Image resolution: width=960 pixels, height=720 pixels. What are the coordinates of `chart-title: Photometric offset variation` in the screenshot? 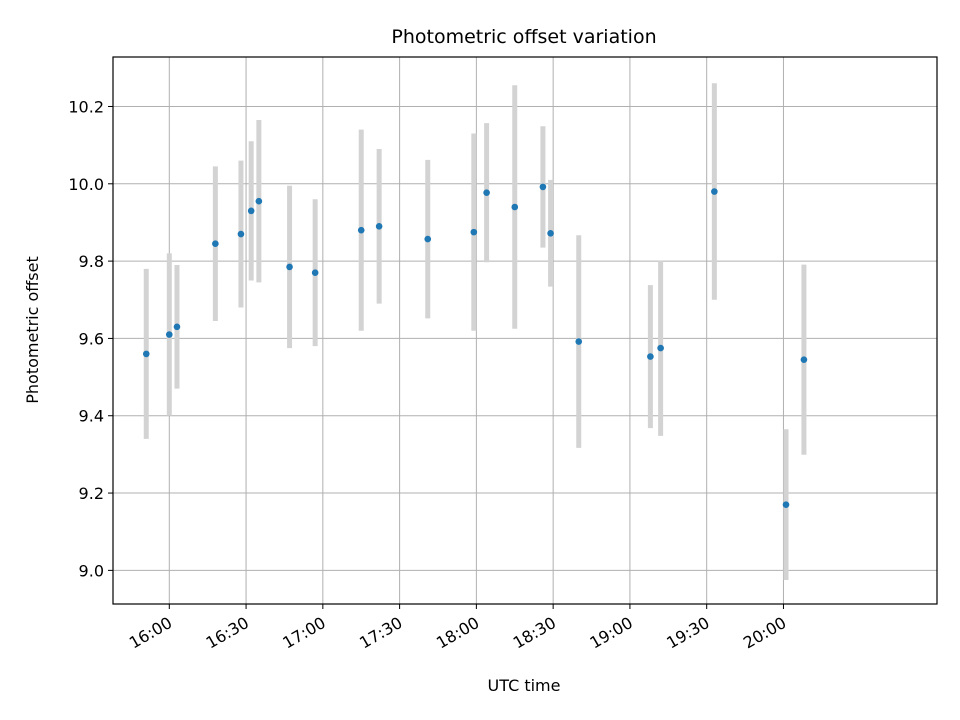 It's located at (523, 37).